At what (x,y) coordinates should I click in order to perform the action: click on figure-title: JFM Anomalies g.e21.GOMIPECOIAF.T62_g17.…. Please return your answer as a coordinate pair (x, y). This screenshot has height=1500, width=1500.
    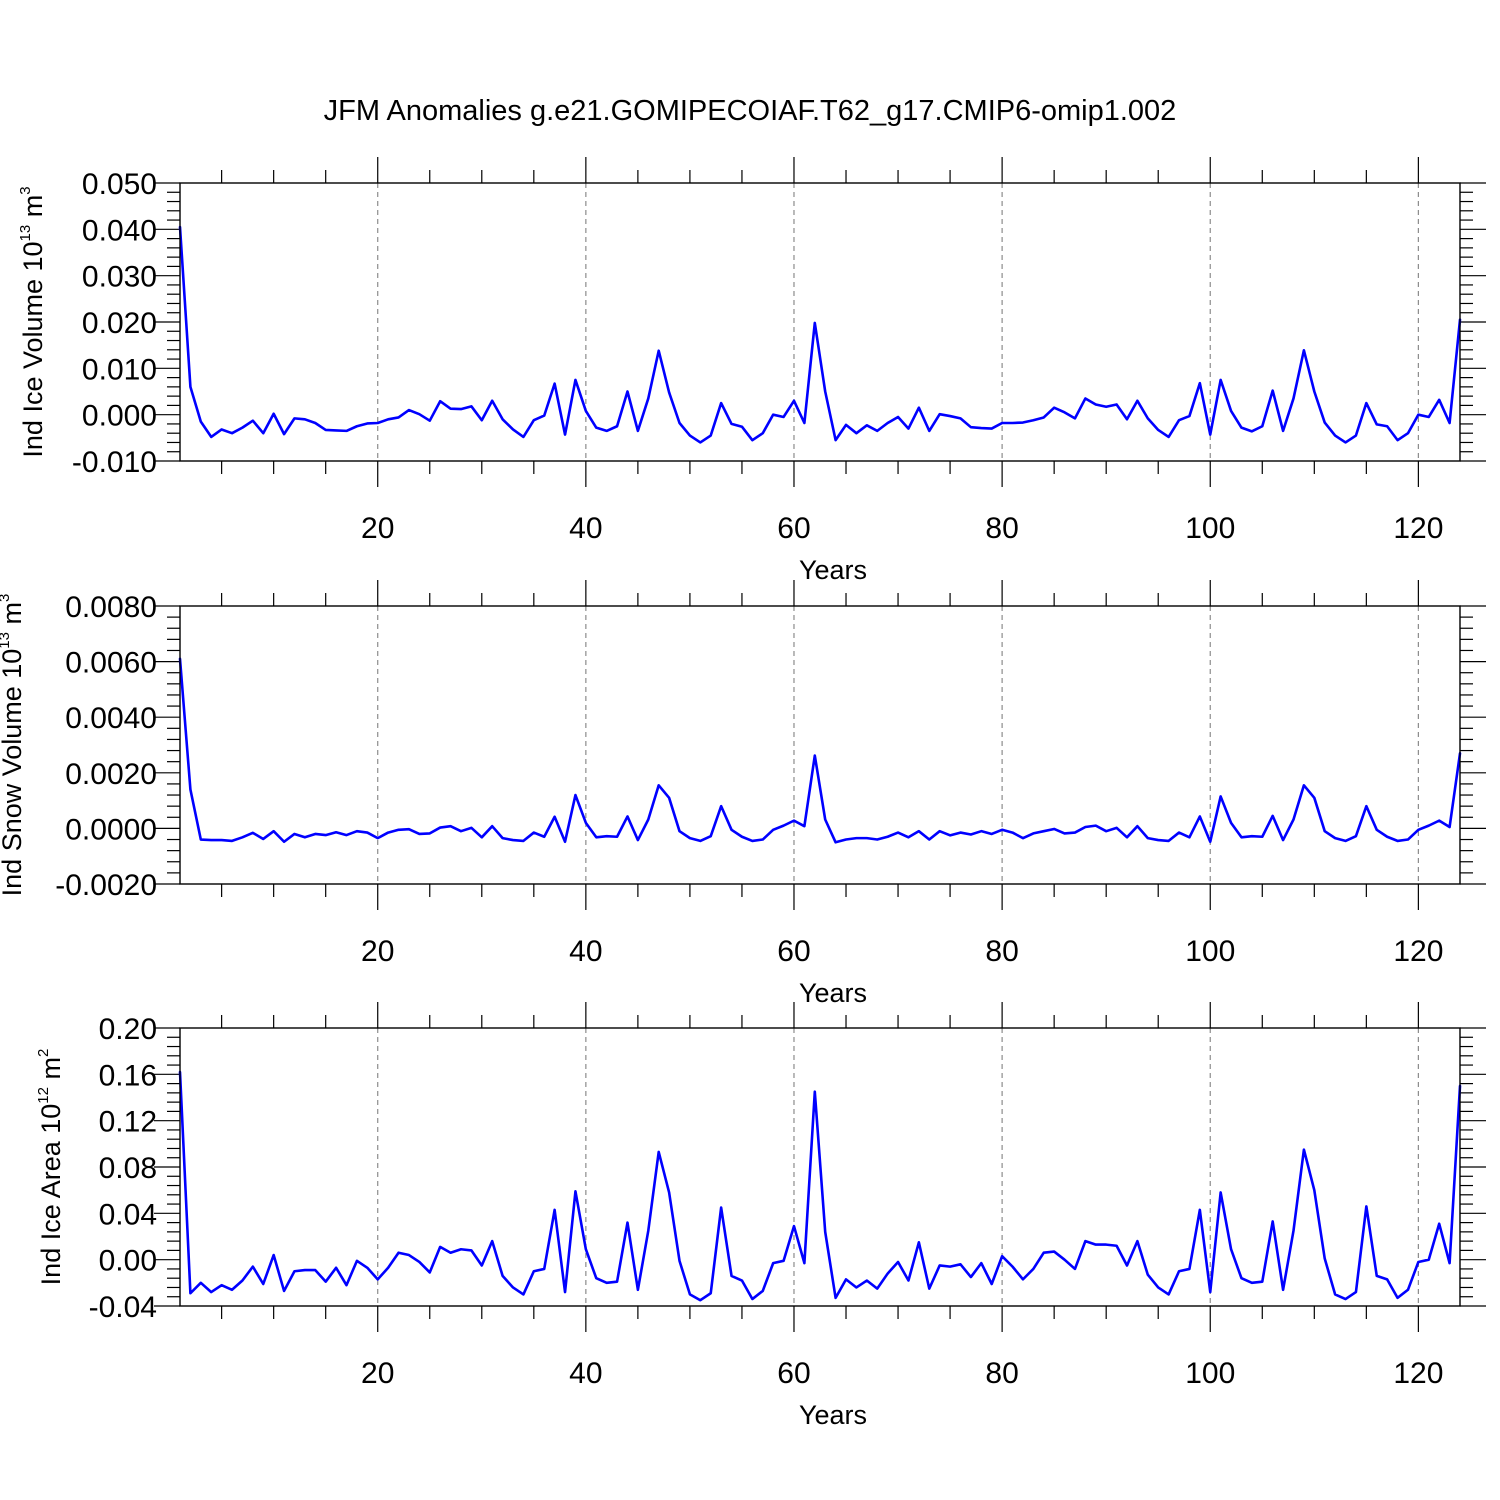
    Looking at the image, I should click on (750, 111).